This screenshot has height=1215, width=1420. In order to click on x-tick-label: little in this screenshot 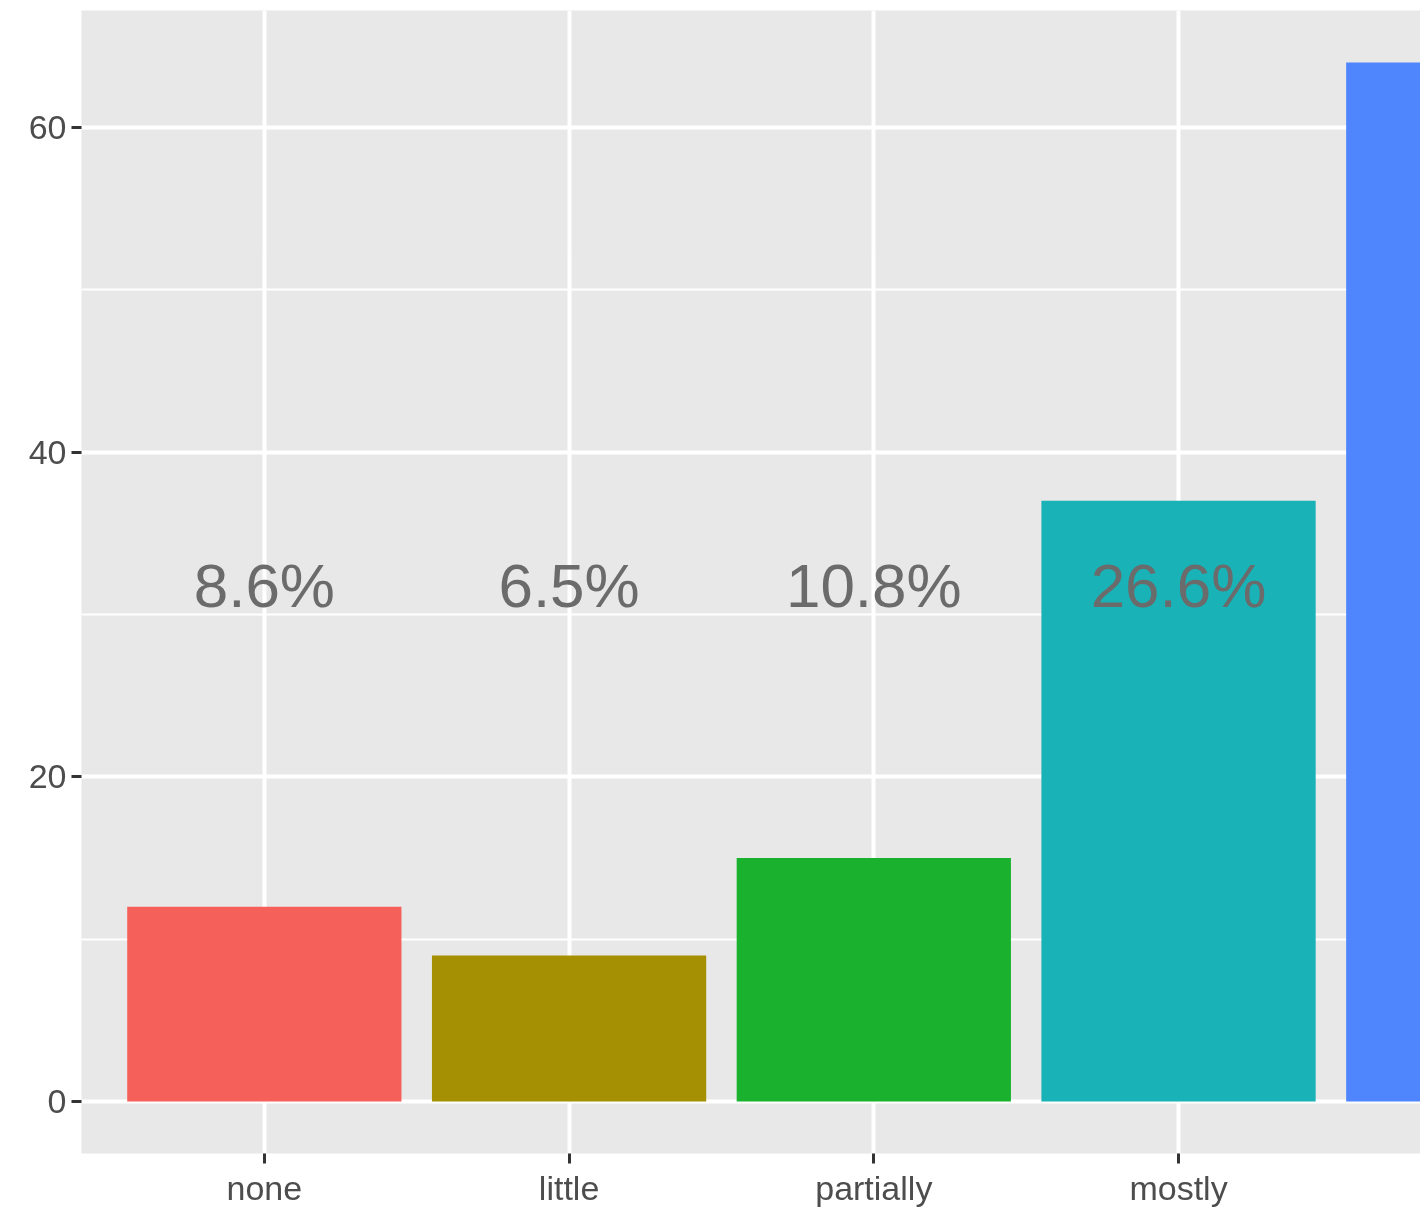, I will do `click(569, 1187)`.